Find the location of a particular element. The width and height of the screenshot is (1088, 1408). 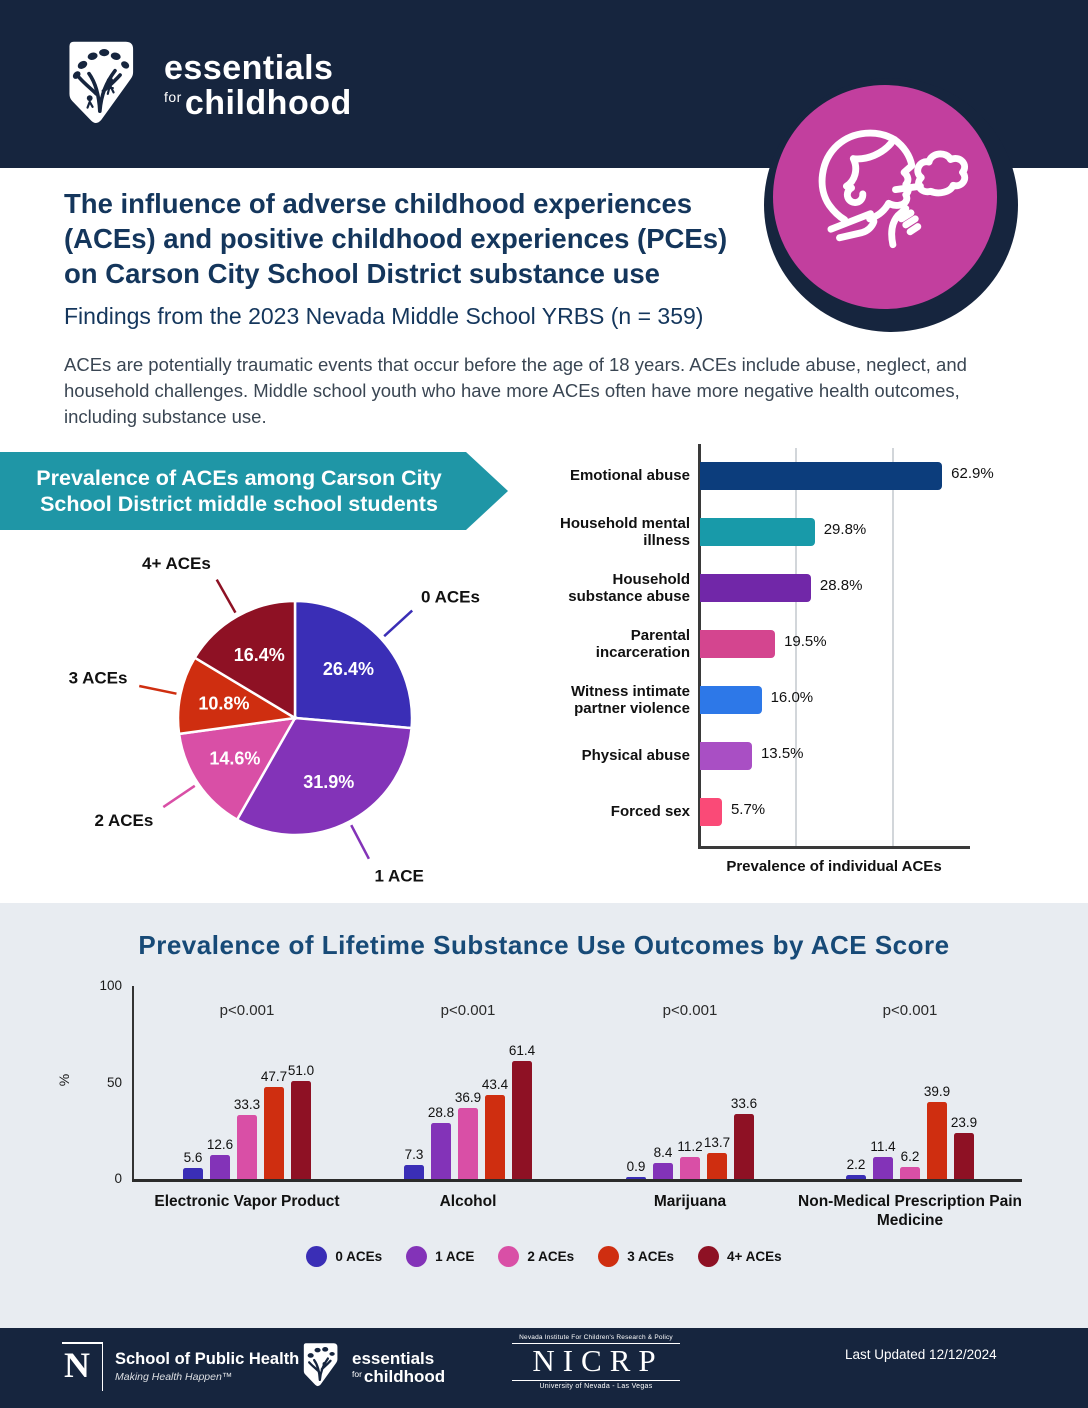

bar-4-aces: 61.4 is located at coordinates (522, 1111).